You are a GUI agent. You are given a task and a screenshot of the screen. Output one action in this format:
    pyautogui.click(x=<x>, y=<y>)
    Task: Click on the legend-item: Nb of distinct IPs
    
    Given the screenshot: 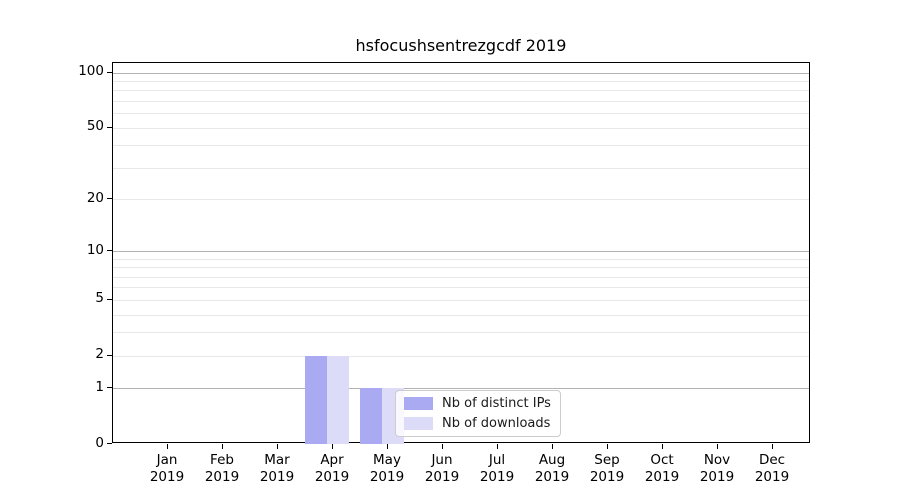 What is the action you would take?
    pyautogui.click(x=477, y=403)
    